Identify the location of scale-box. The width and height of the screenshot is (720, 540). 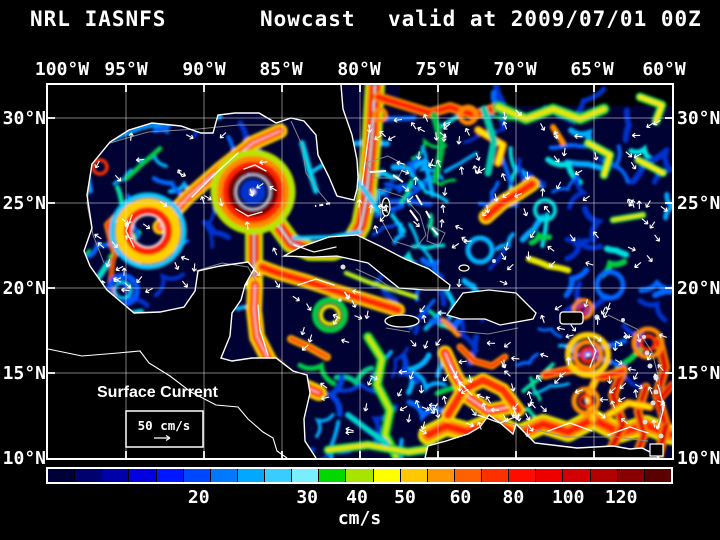
(164, 429).